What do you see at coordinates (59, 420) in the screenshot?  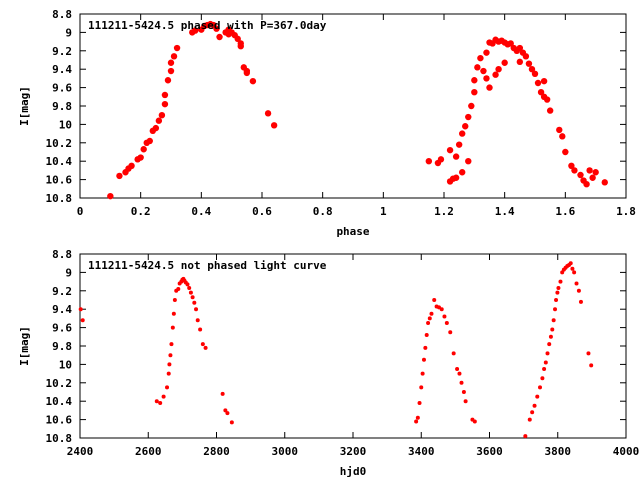 I see `y-tick-label: 10.6` at bounding box center [59, 420].